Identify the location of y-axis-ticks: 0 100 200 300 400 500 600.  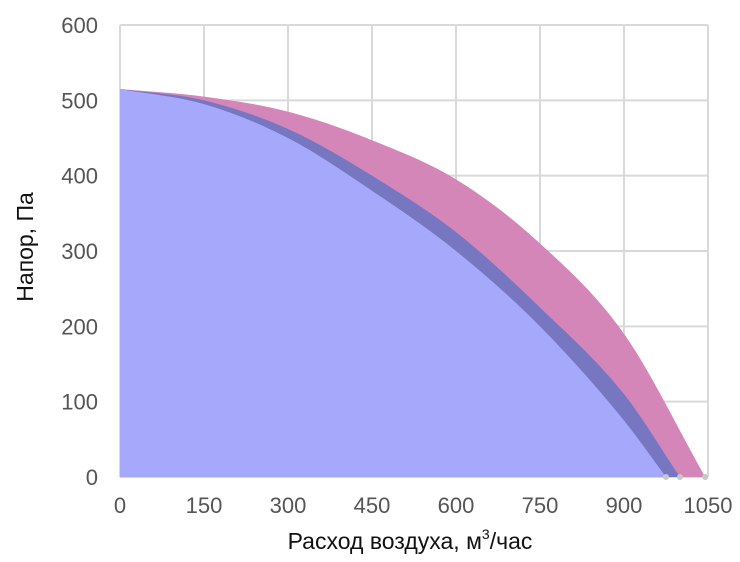
(79, 251).